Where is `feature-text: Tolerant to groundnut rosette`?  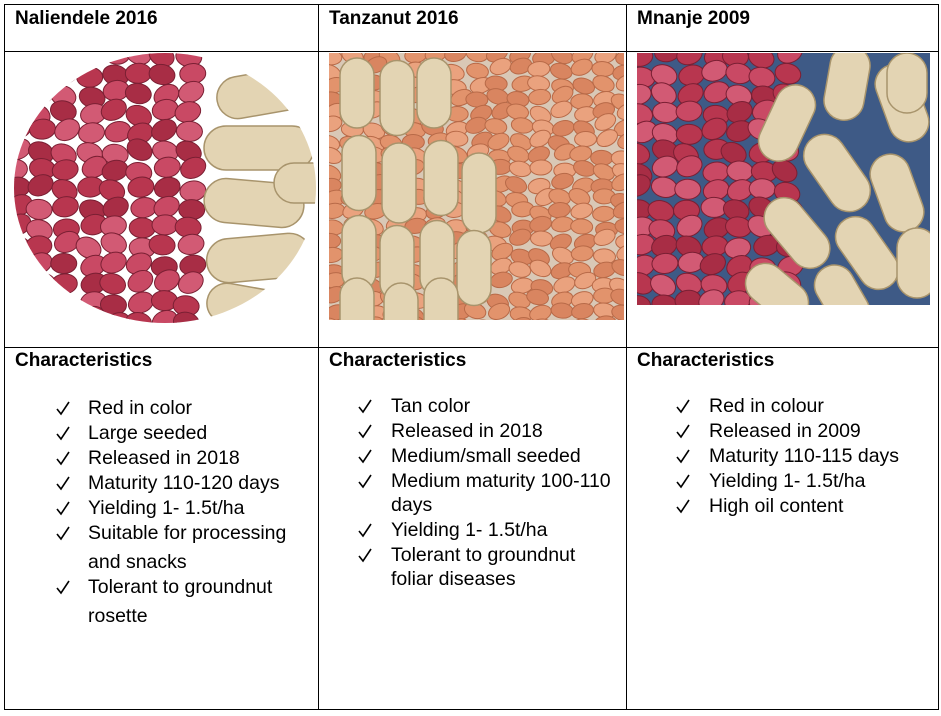
feature-text: Tolerant to groundnut rosette is located at coordinates (180, 601).